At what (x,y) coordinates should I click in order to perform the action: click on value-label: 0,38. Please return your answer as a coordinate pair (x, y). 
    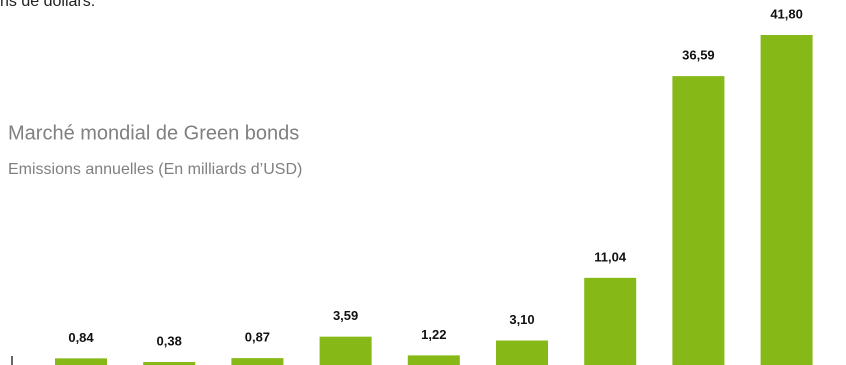
    Looking at the image, I should click on (169, 340).